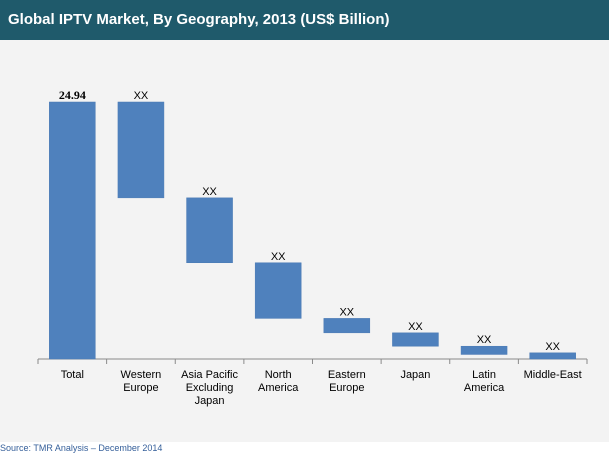 The image size is (609, 456). I want to click on bar-latin-america, so click(484, 350).